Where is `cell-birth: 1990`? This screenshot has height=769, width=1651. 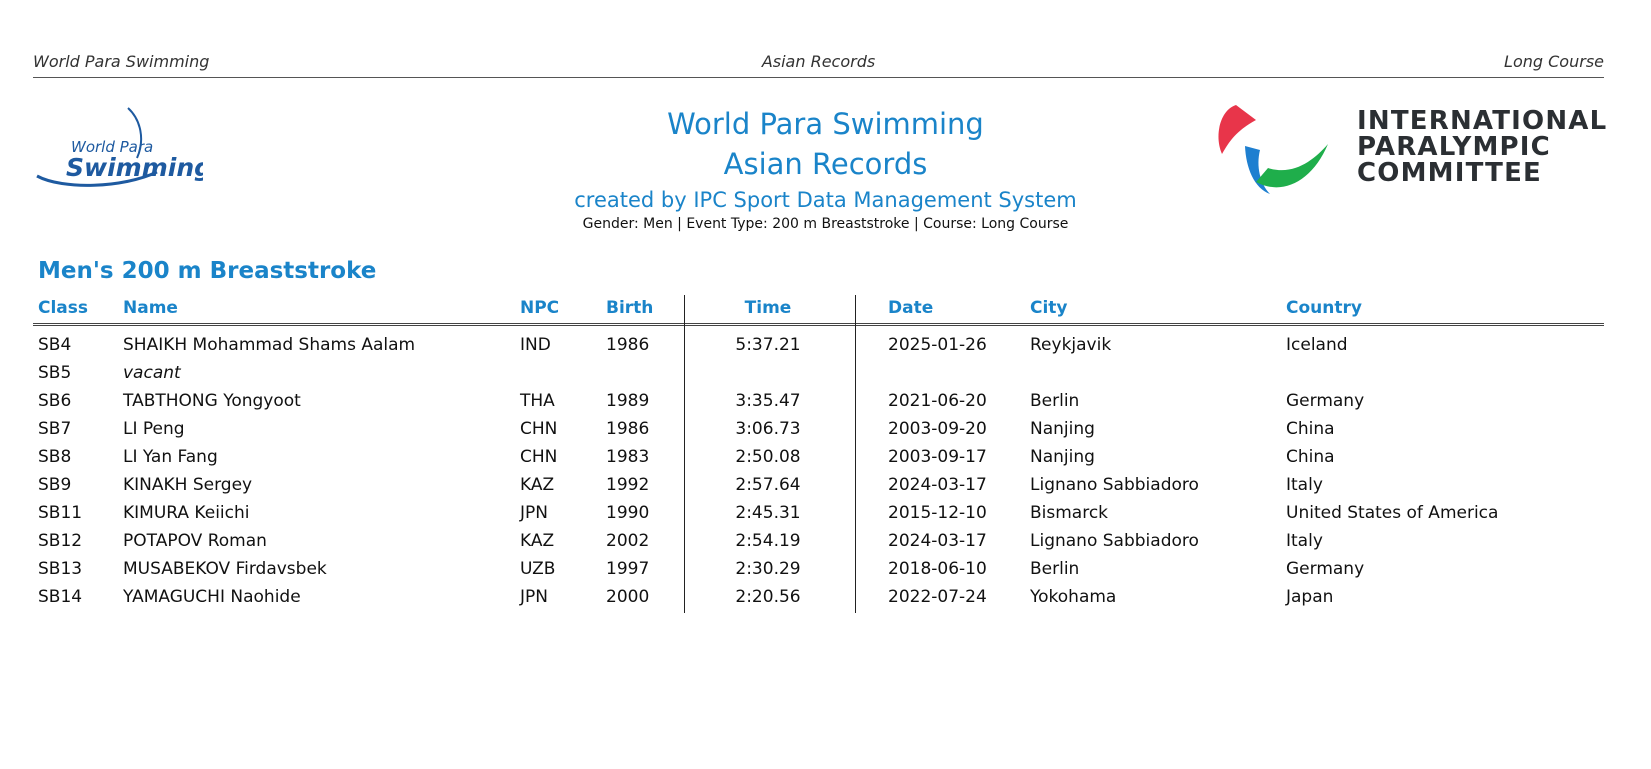
cell-birth: 1990 is located at coordinates (628, 513).